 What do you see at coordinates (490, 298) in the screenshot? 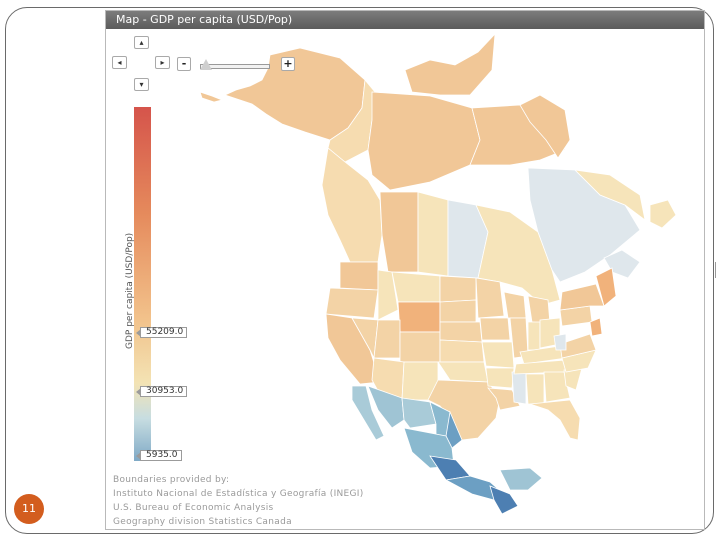
I see `region-minnesota` at bounding box center [490, 298].